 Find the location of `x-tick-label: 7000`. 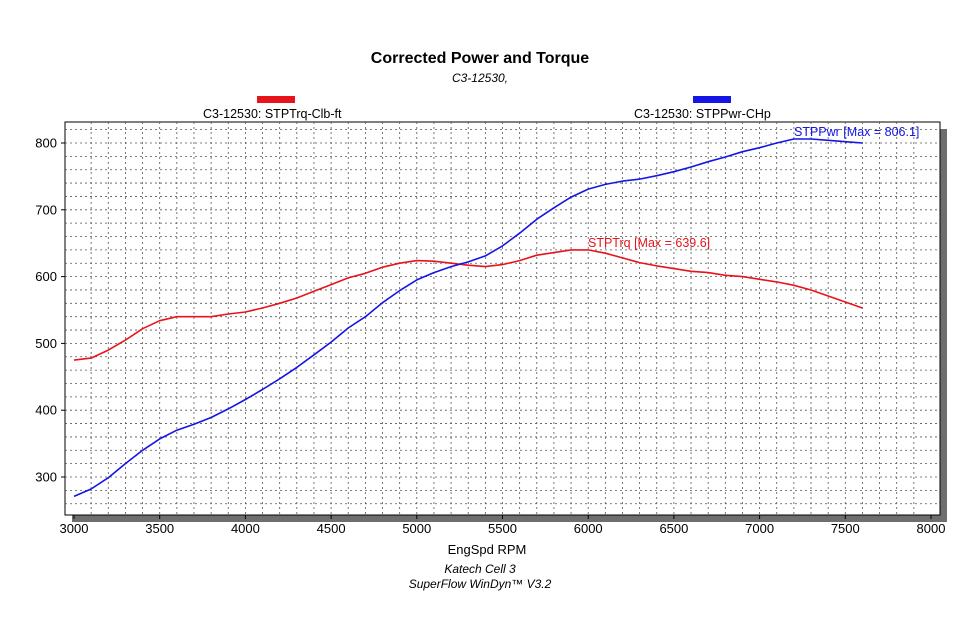

x-tick-label: 7000 is located at coordinates (759, 528).